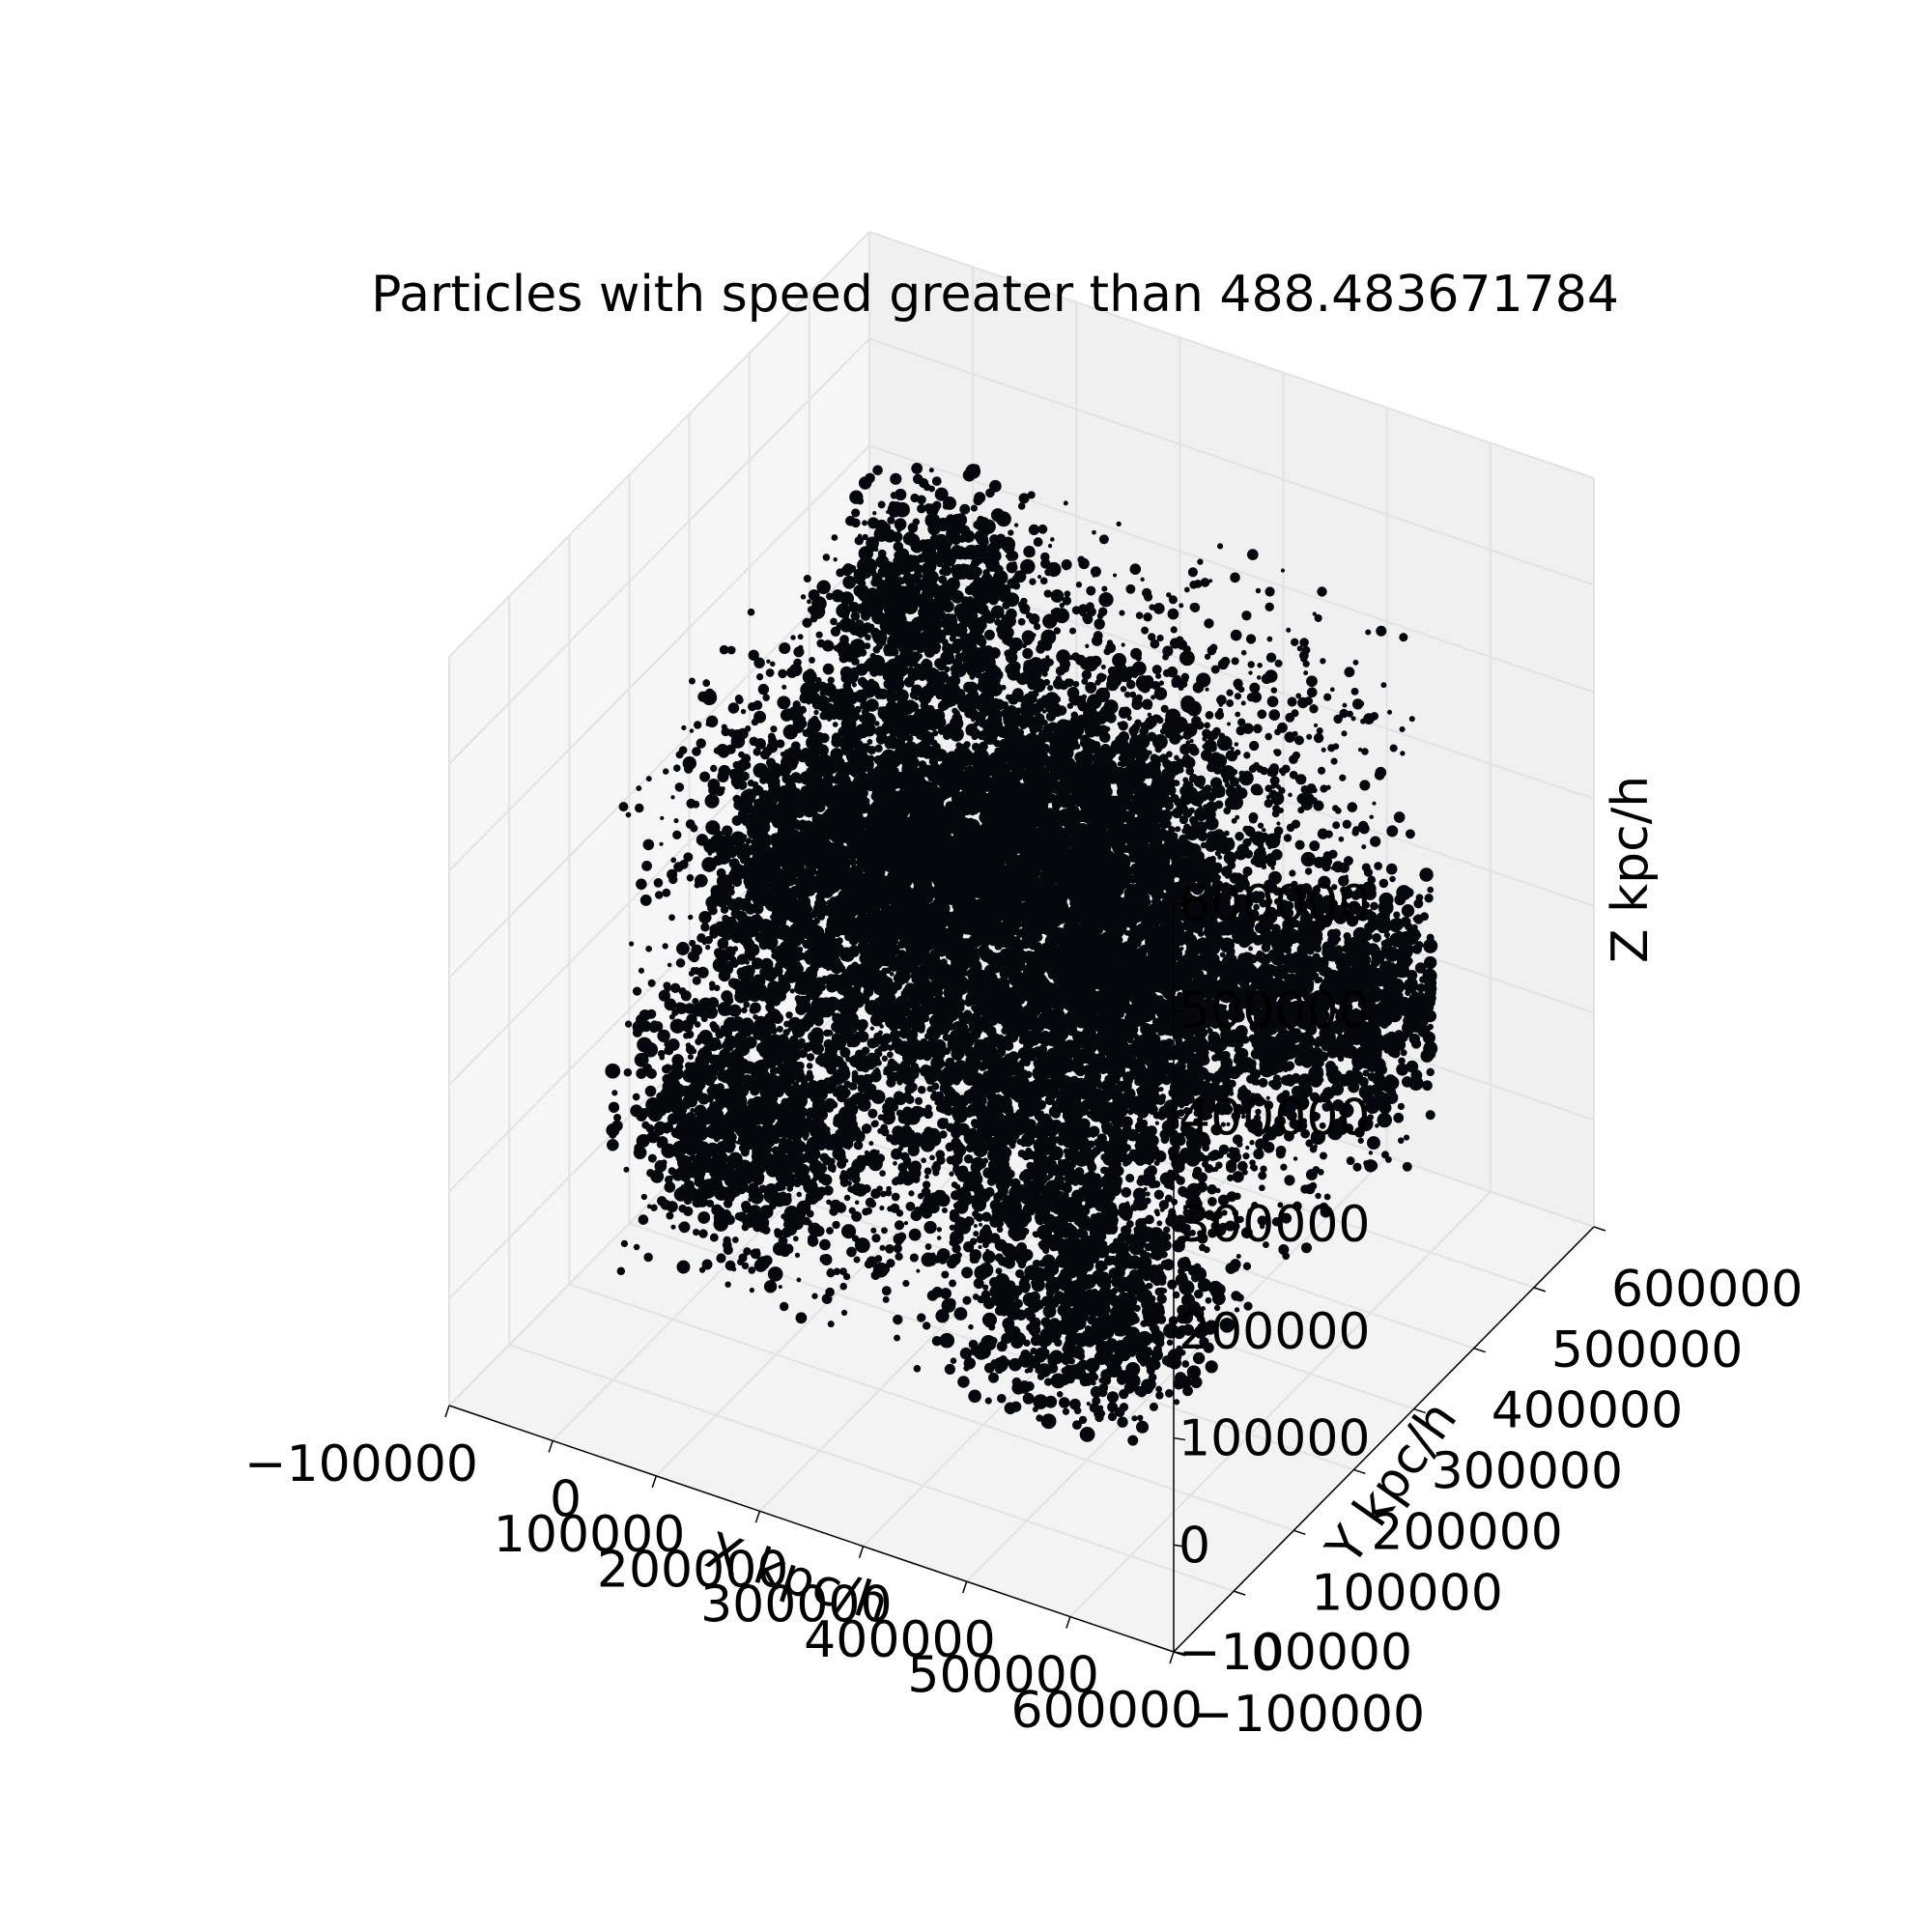 This screenshot has height=1932, width=1932. I want to click on x-tick-label: 600000, so click(1106, 1711).